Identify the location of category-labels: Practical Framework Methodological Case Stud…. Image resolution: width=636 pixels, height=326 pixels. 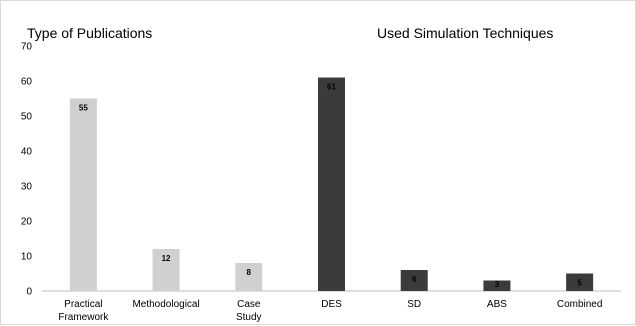
(330, 311).